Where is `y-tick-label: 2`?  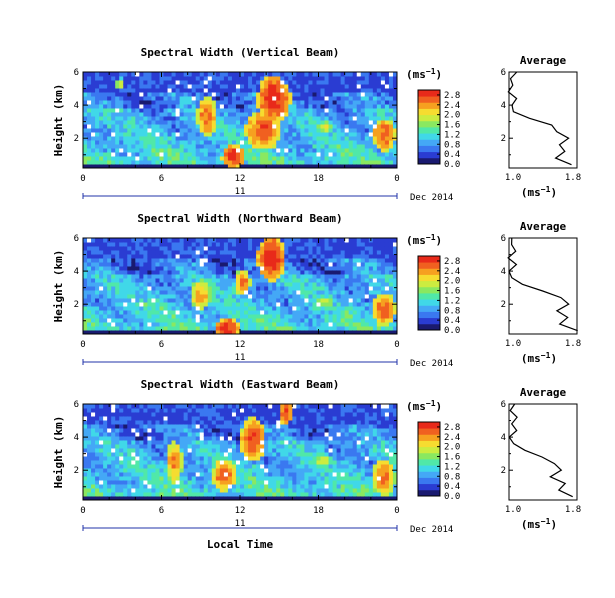
y-tick-label: 2 is located at coordinates (76, 305).